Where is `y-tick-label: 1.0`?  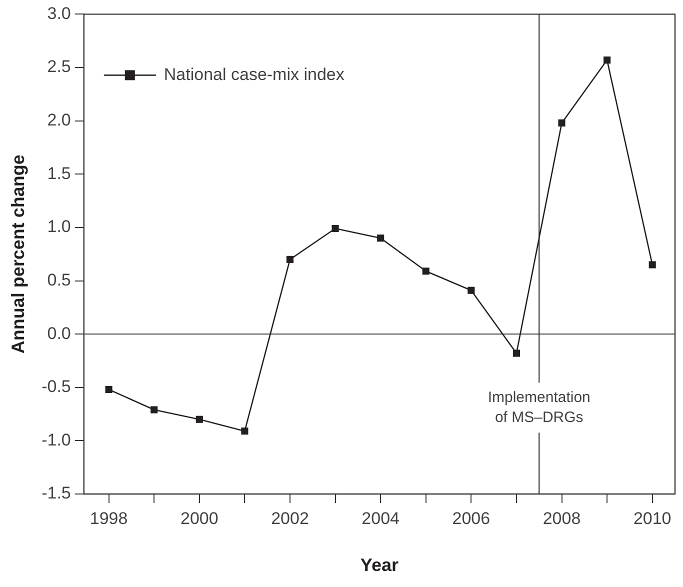 y-tick-label: 1.0 is located at coordinates (59, 226).